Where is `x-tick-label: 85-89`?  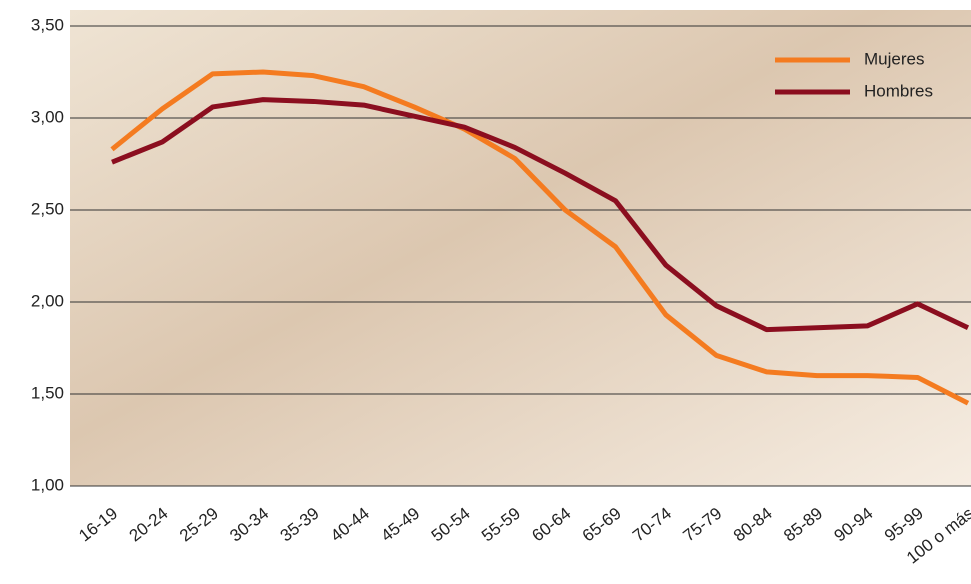
x-tick-label: 85-89 is located at coordinates (803, 525).